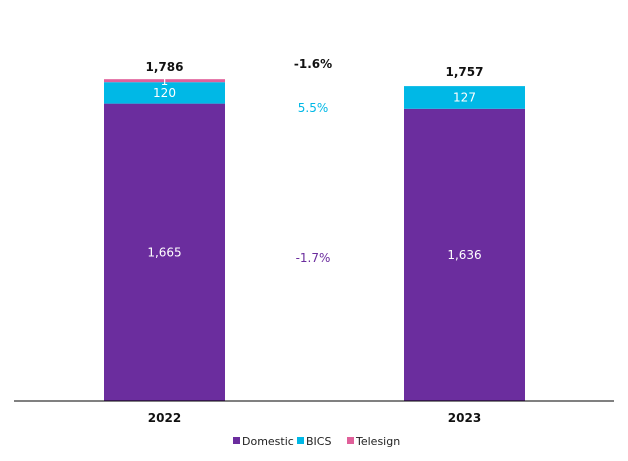 Image resolution: width=628 pixels, height=461 pixels. What do you see at coordinates (300, 440) in the screenshot?
I see `legend-swatch-bics` at bounding box center [300, 440].